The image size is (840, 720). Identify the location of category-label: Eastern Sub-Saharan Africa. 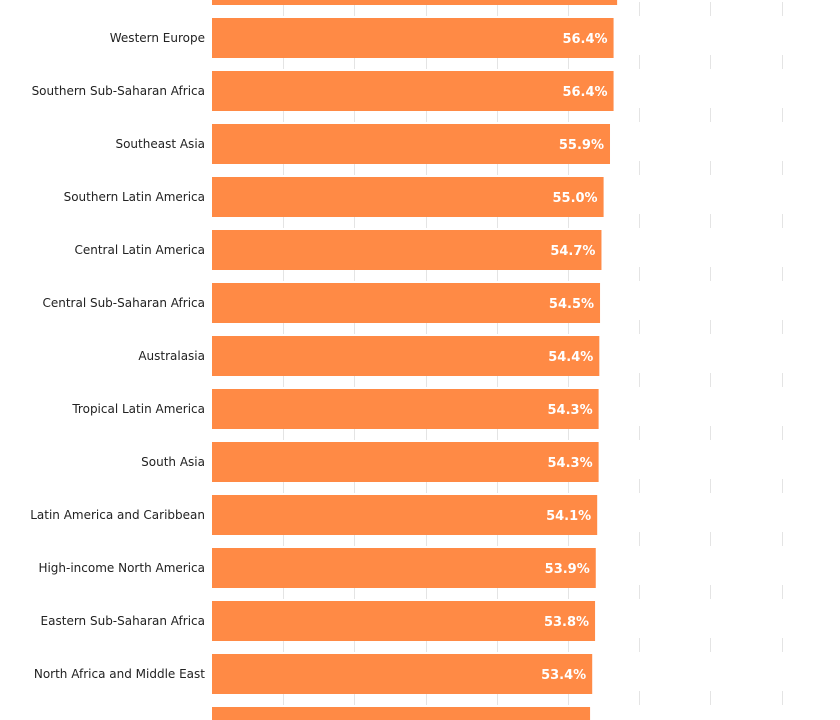
(123, 621).